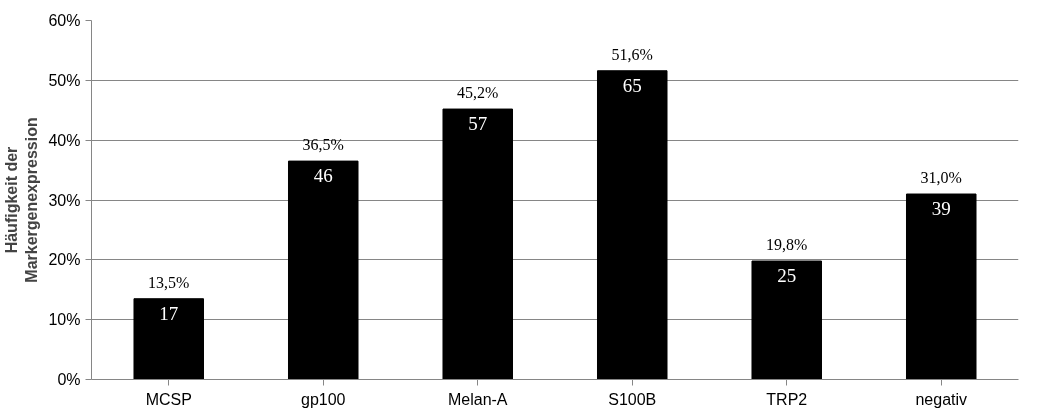  Describe the element at coordinates (478, 124) in the screenshot. I see `annotation: 57` at that location.